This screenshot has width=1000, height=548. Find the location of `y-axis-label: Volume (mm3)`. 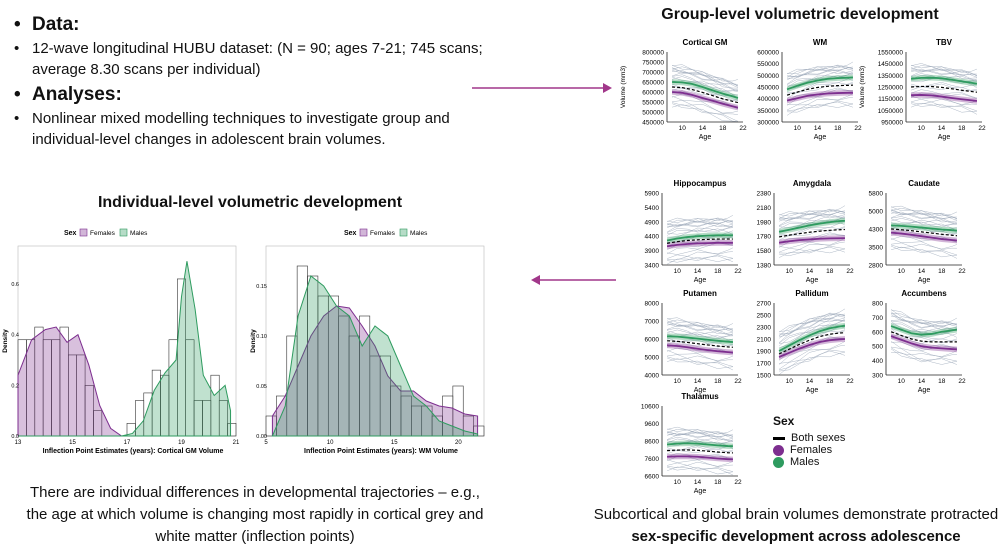

y-axis-label: Volume (mm3) is located at coordinates (862, 87).